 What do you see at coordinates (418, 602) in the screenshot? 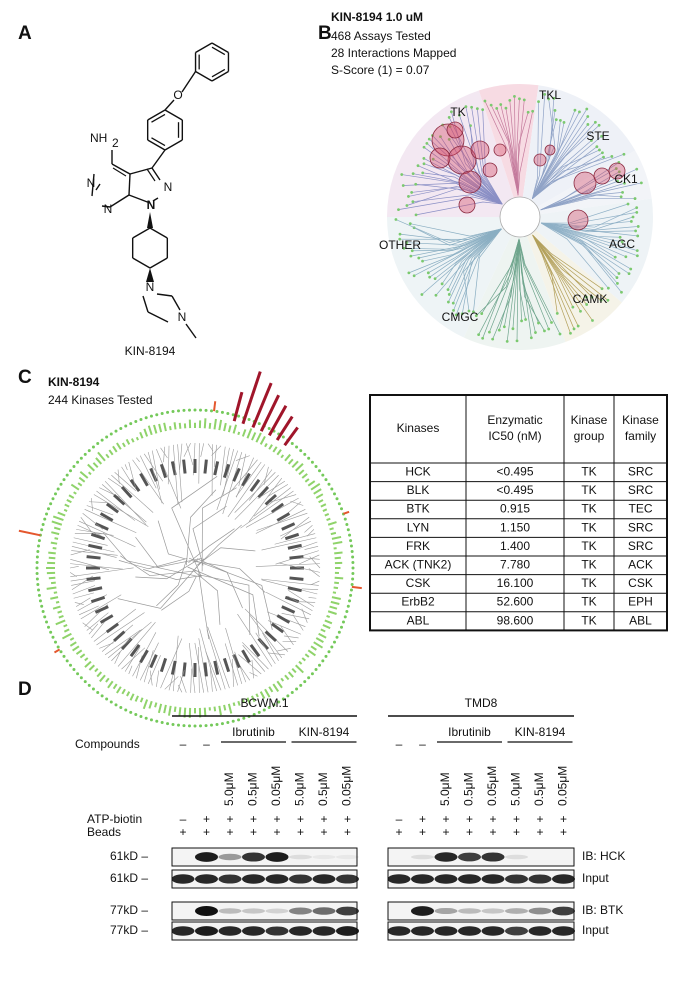
I see `table-cell: ErbB2` at bounding box center [418, 602].